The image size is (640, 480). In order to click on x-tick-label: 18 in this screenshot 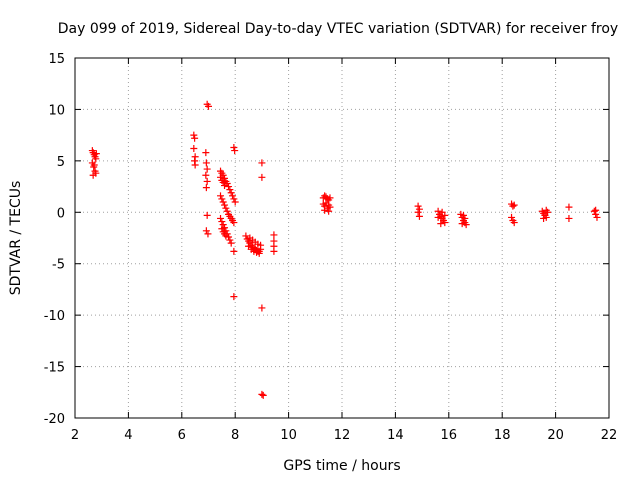, I will do `click(502, 435)`.